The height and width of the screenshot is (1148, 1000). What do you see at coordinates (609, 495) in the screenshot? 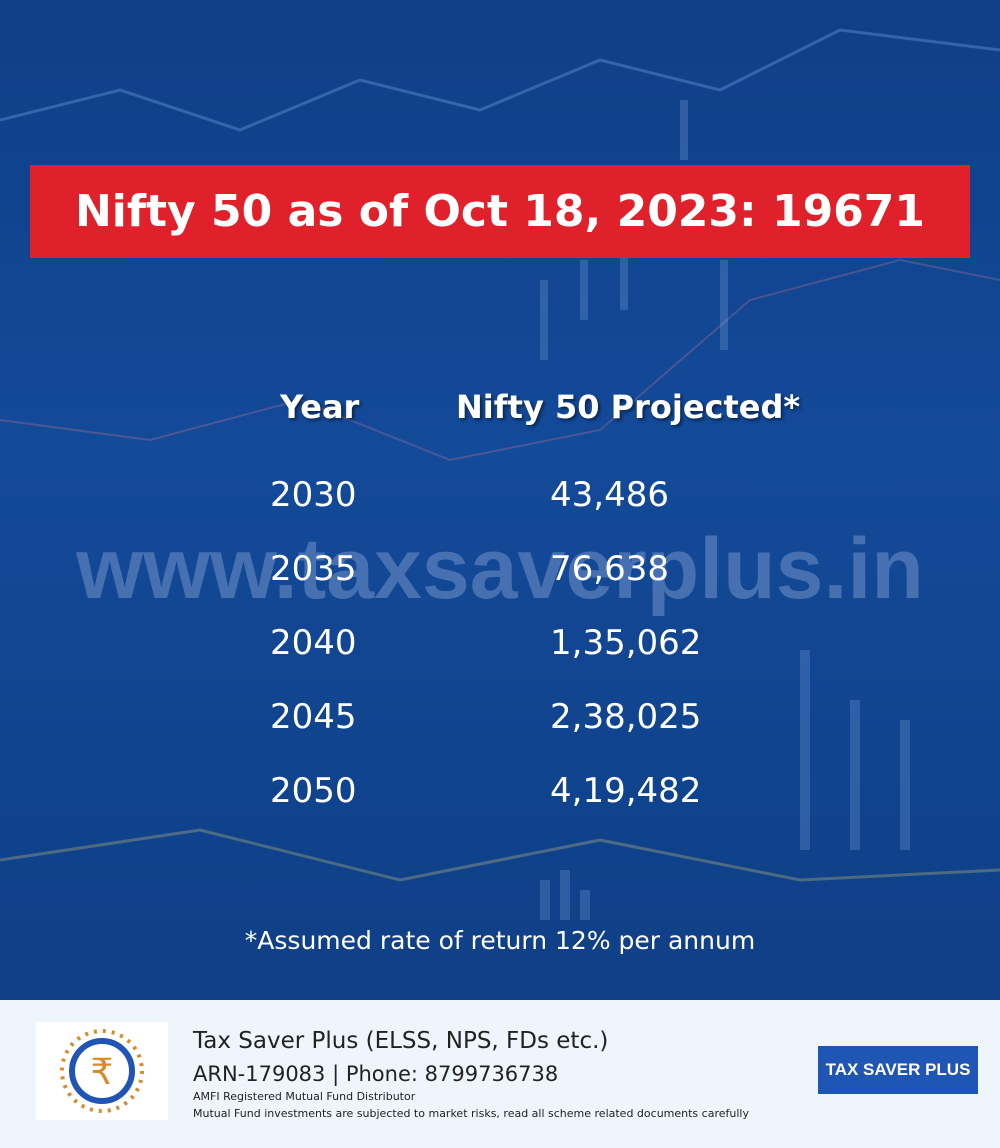
I see `projection-cell: 43,486` at bounding box center [609, 495].